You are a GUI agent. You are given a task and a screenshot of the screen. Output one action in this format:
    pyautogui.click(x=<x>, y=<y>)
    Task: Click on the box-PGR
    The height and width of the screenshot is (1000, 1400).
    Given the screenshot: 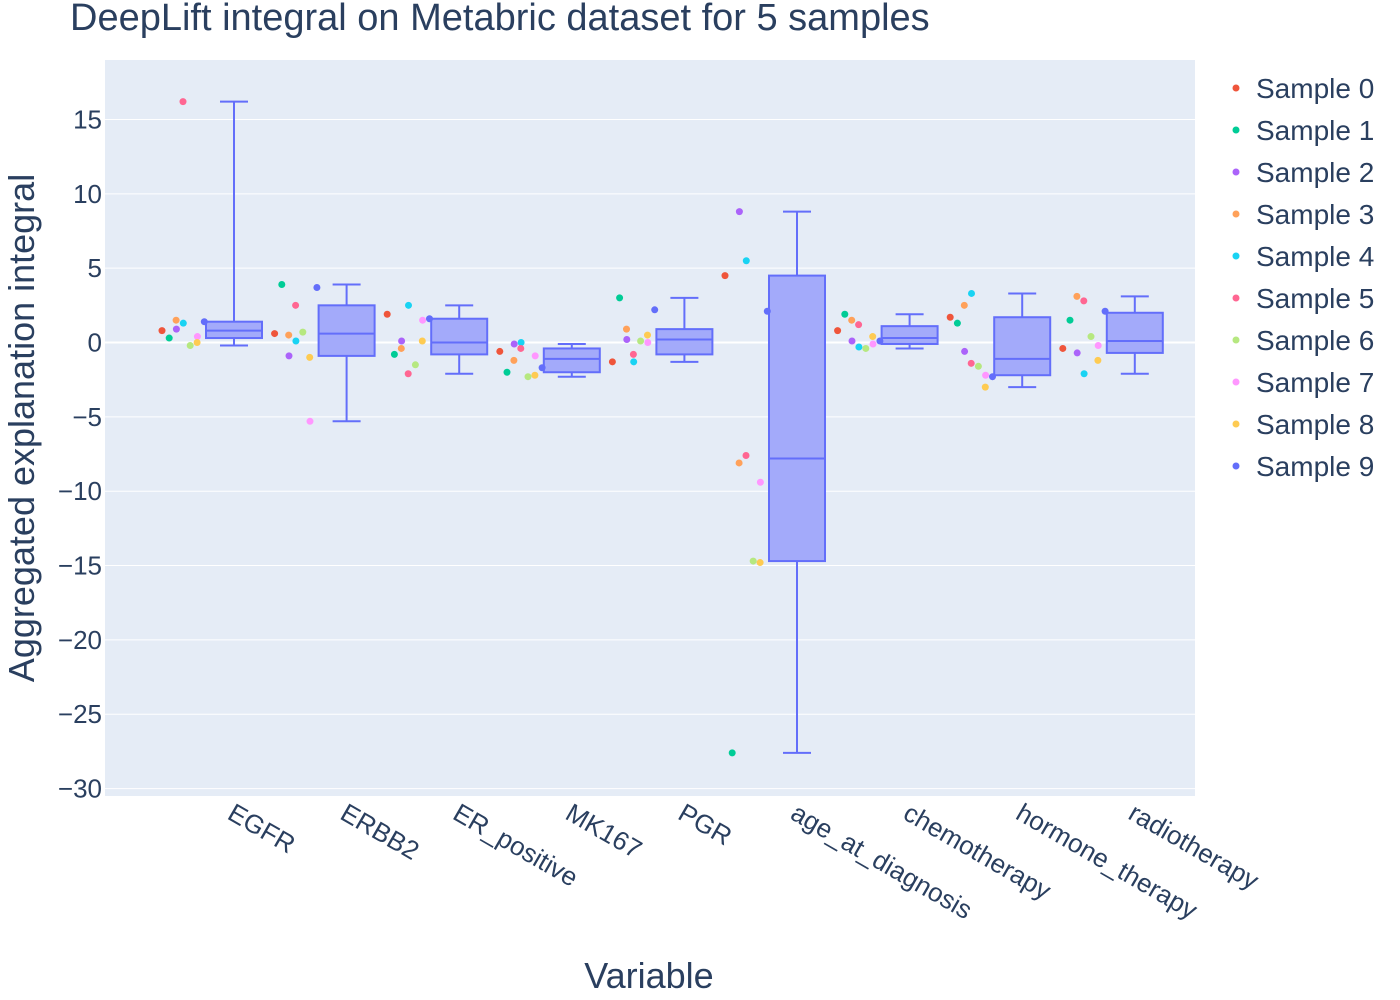 What is the action you would take?
    pyautogui.click(x=684, y=329)
    